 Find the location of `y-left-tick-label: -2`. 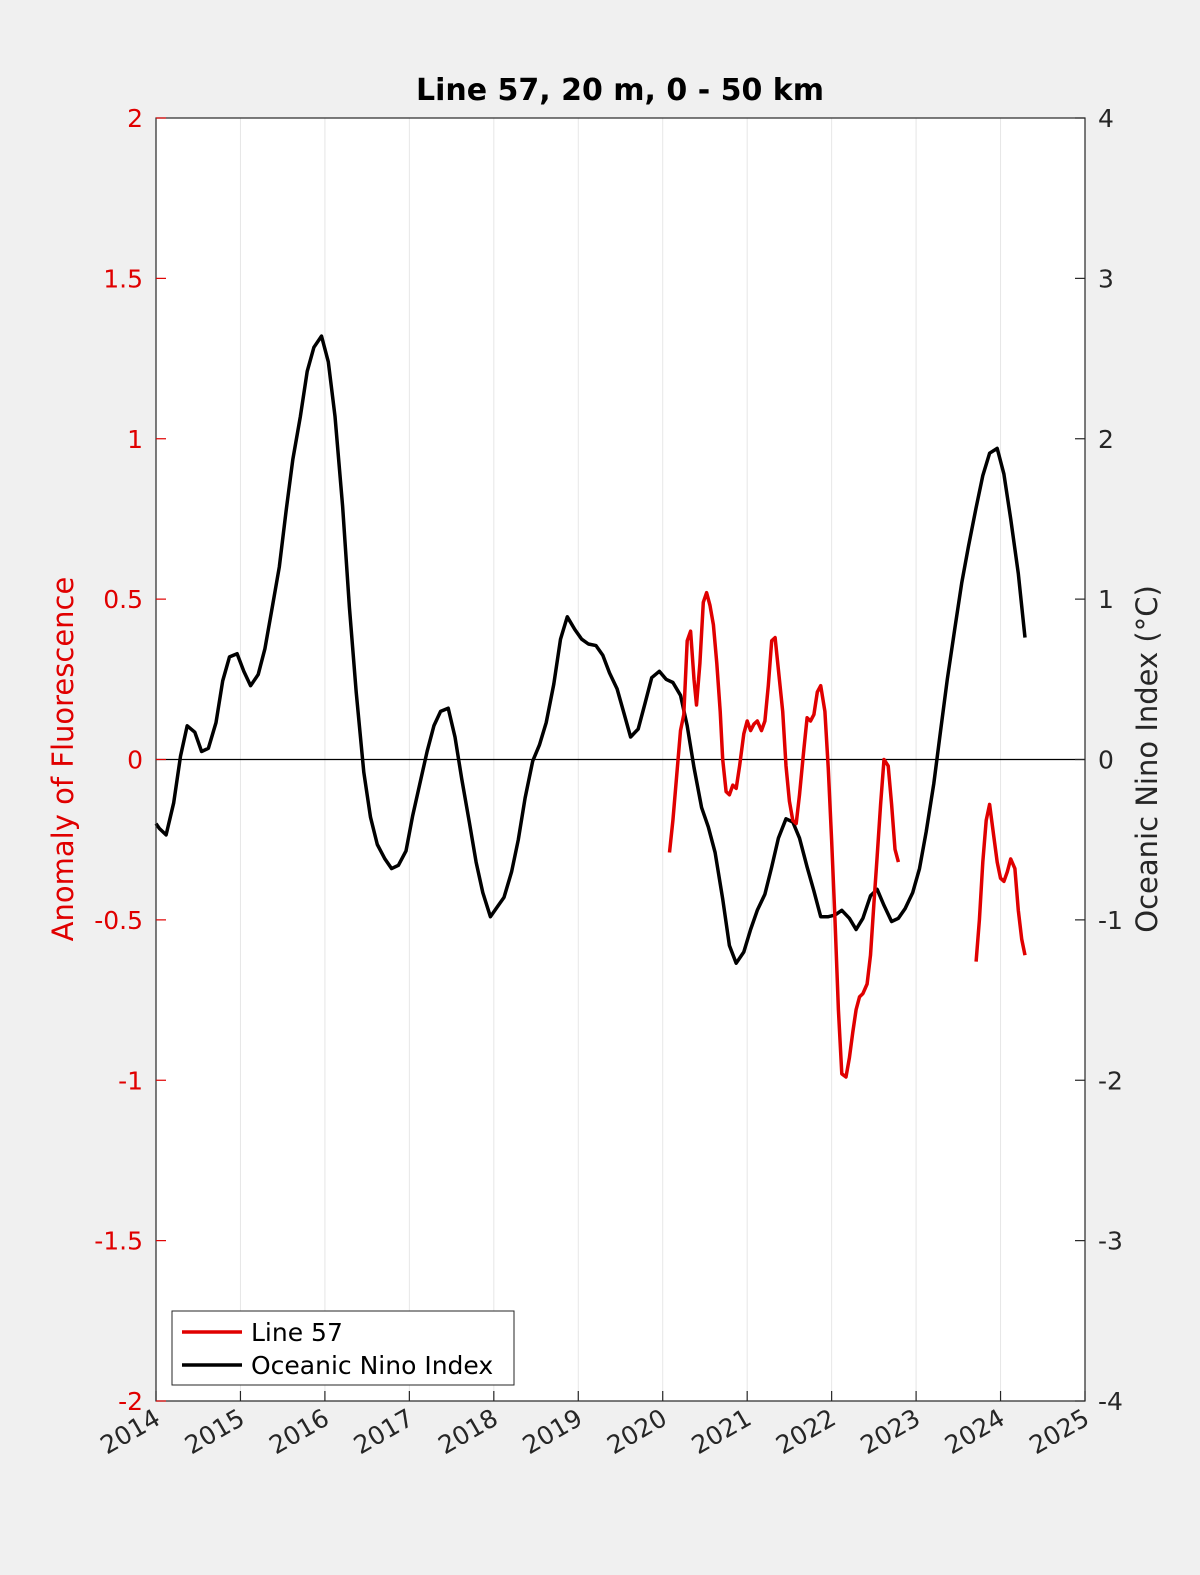

y-left-tick-label: -2 is located at coordinates (130, 1401).